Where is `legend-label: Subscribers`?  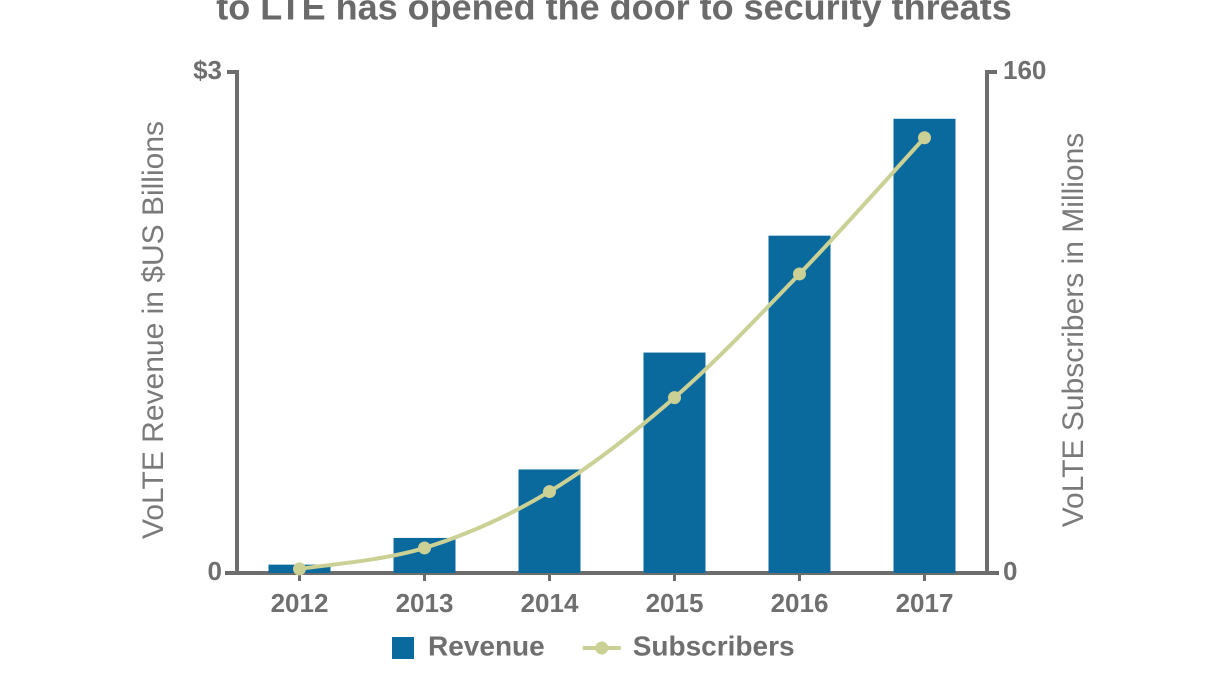
legend-label: Subscribers is located at coordinates (714, 645).